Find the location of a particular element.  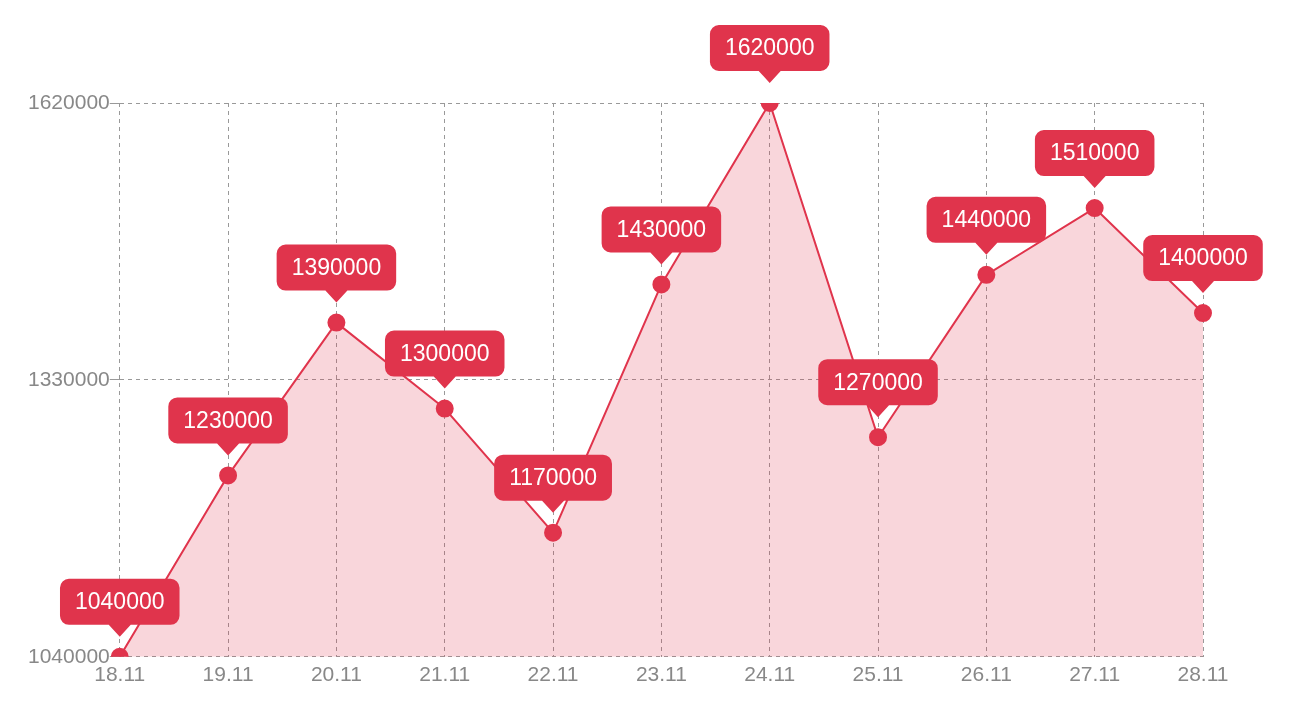

x-tick-label: 26.11 is located at coordinates (986, 674).